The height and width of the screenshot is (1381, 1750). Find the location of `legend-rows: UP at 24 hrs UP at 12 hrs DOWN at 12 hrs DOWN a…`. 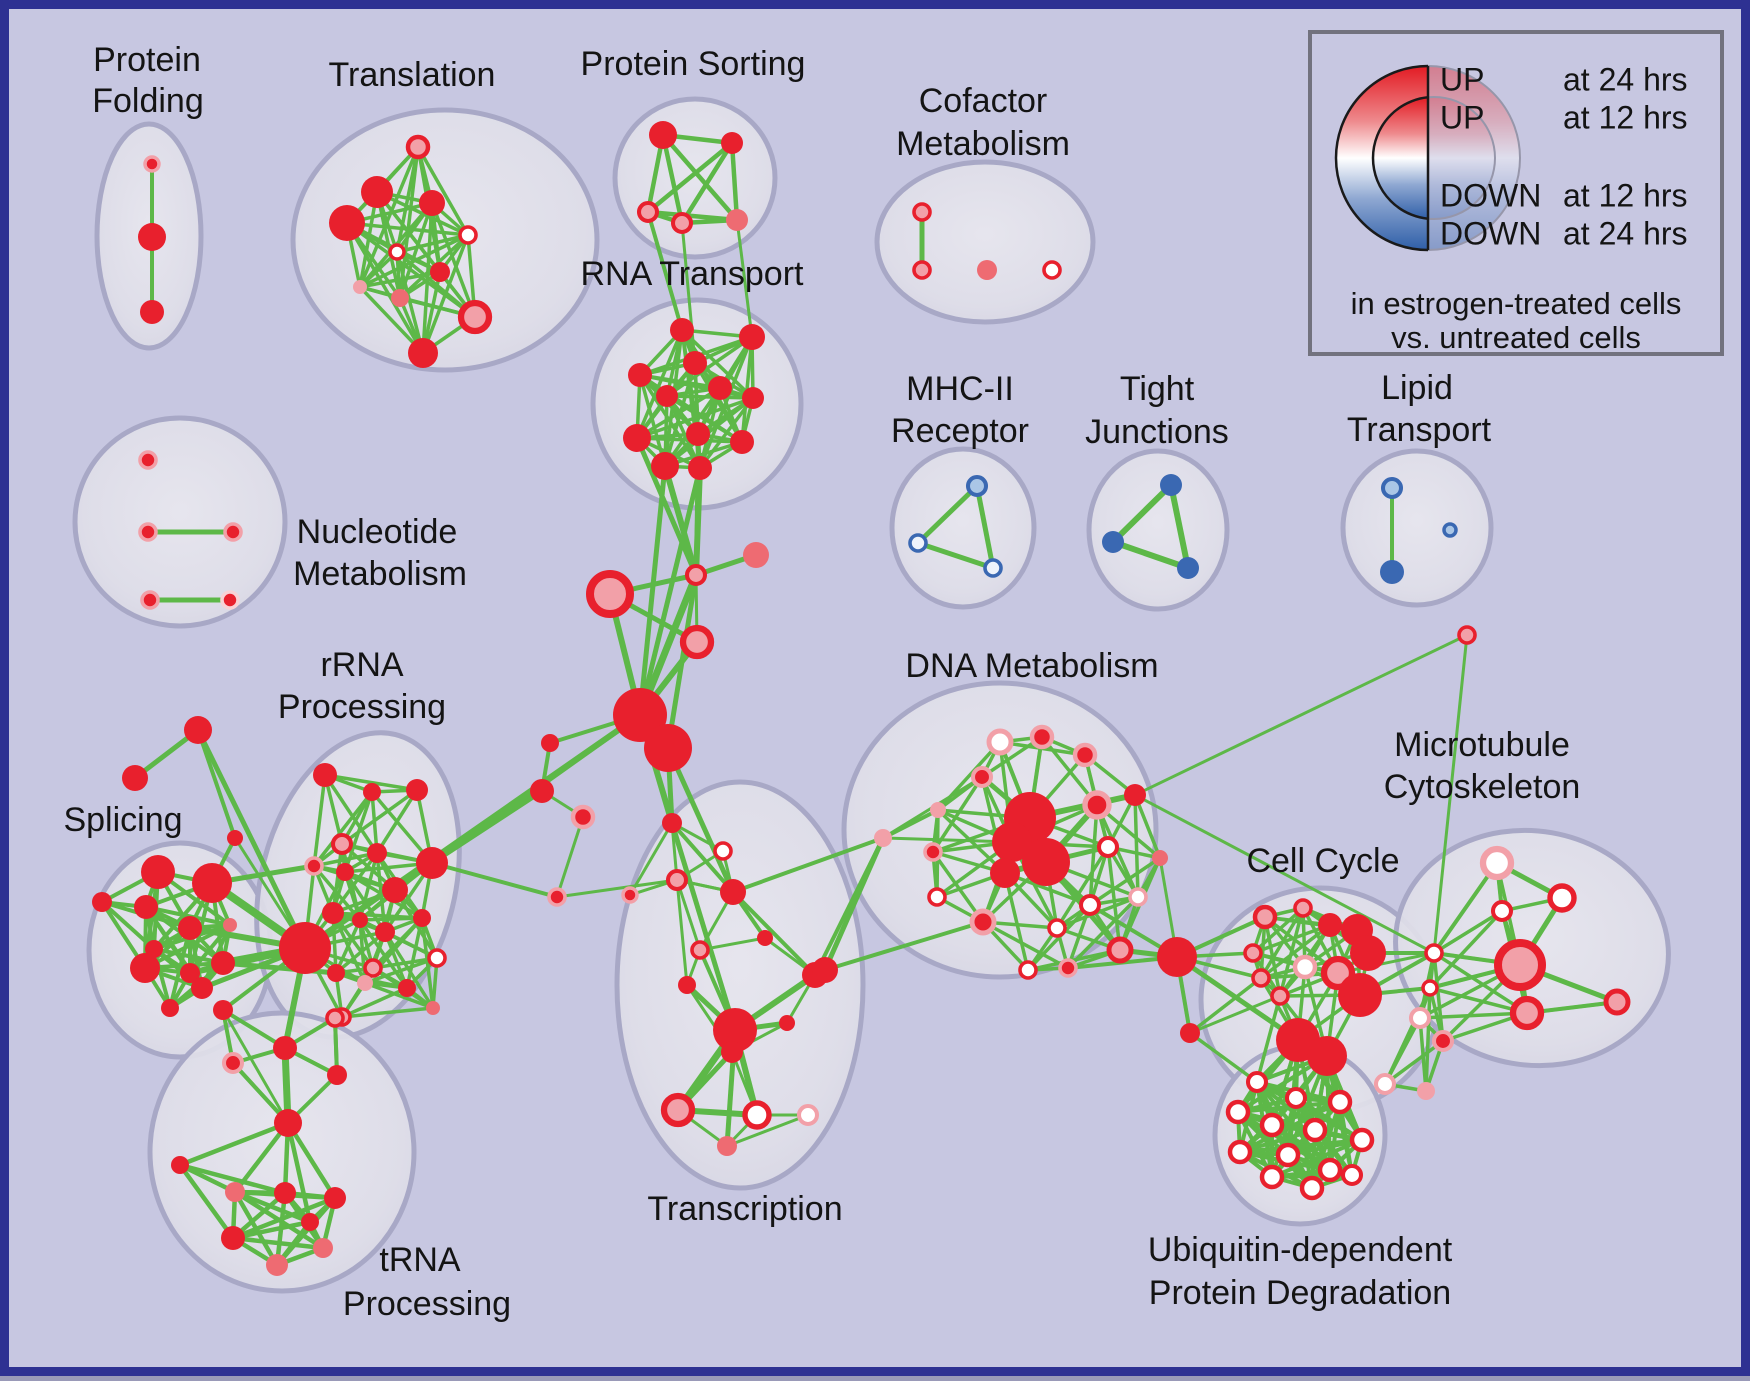

legend-rows: UP at 24 hrs UP at 12 hrs DOWN at 12 hrs DOWN a… is located at coordinates (1564, 156).